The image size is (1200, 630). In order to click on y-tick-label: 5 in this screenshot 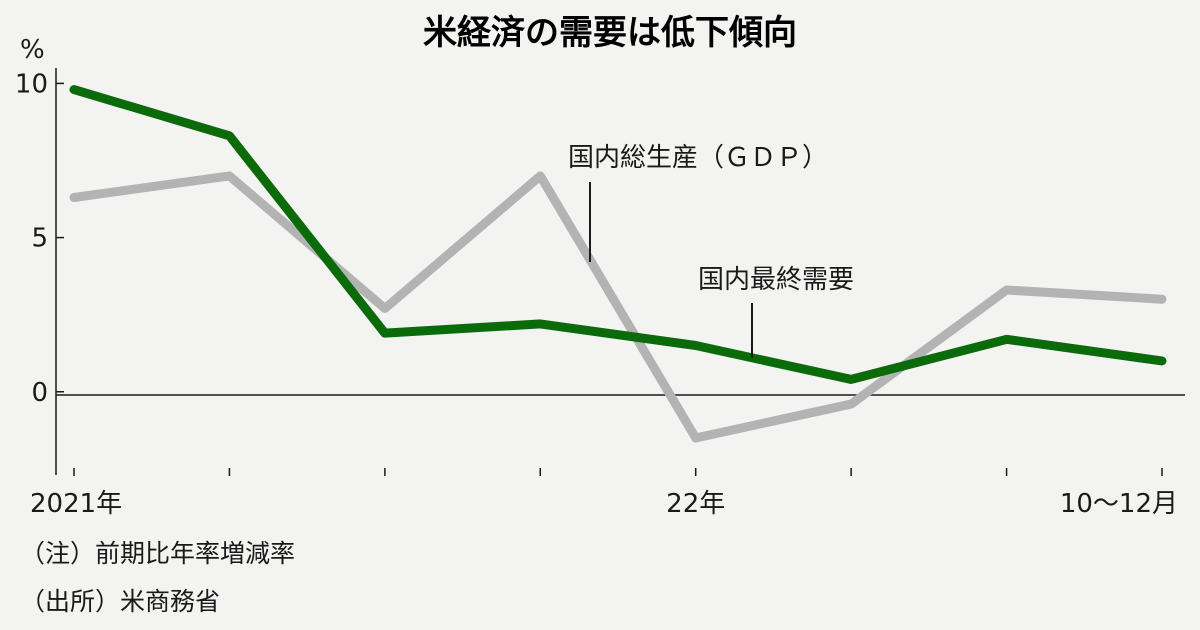, I will do `click(39, 239)`.